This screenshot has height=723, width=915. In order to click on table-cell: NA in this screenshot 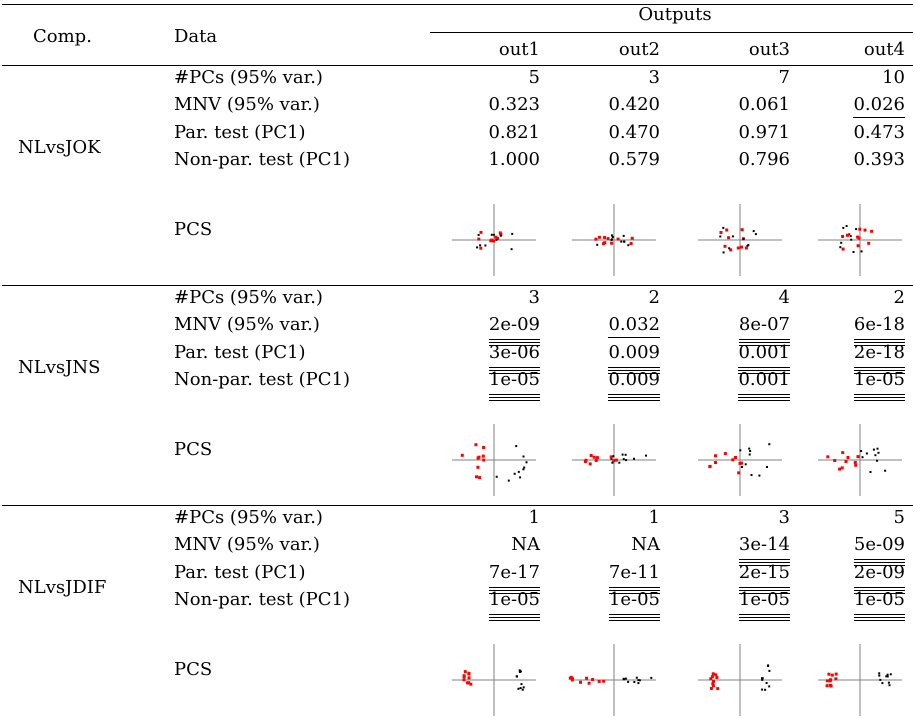, I will do `click(480, 545)`.